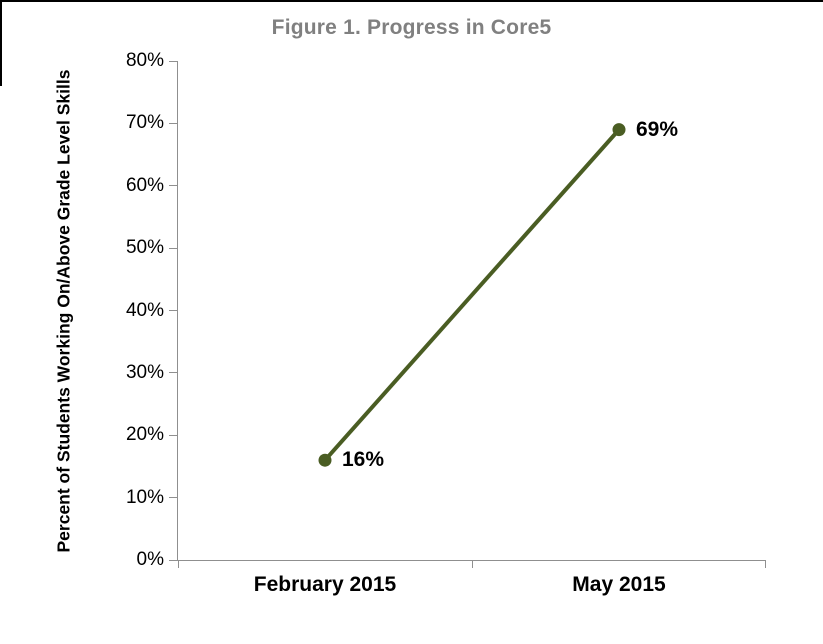  Describe the element at coordinates (144, 123) in the screenshot. I see `y-tick-label: 70%` at that location.